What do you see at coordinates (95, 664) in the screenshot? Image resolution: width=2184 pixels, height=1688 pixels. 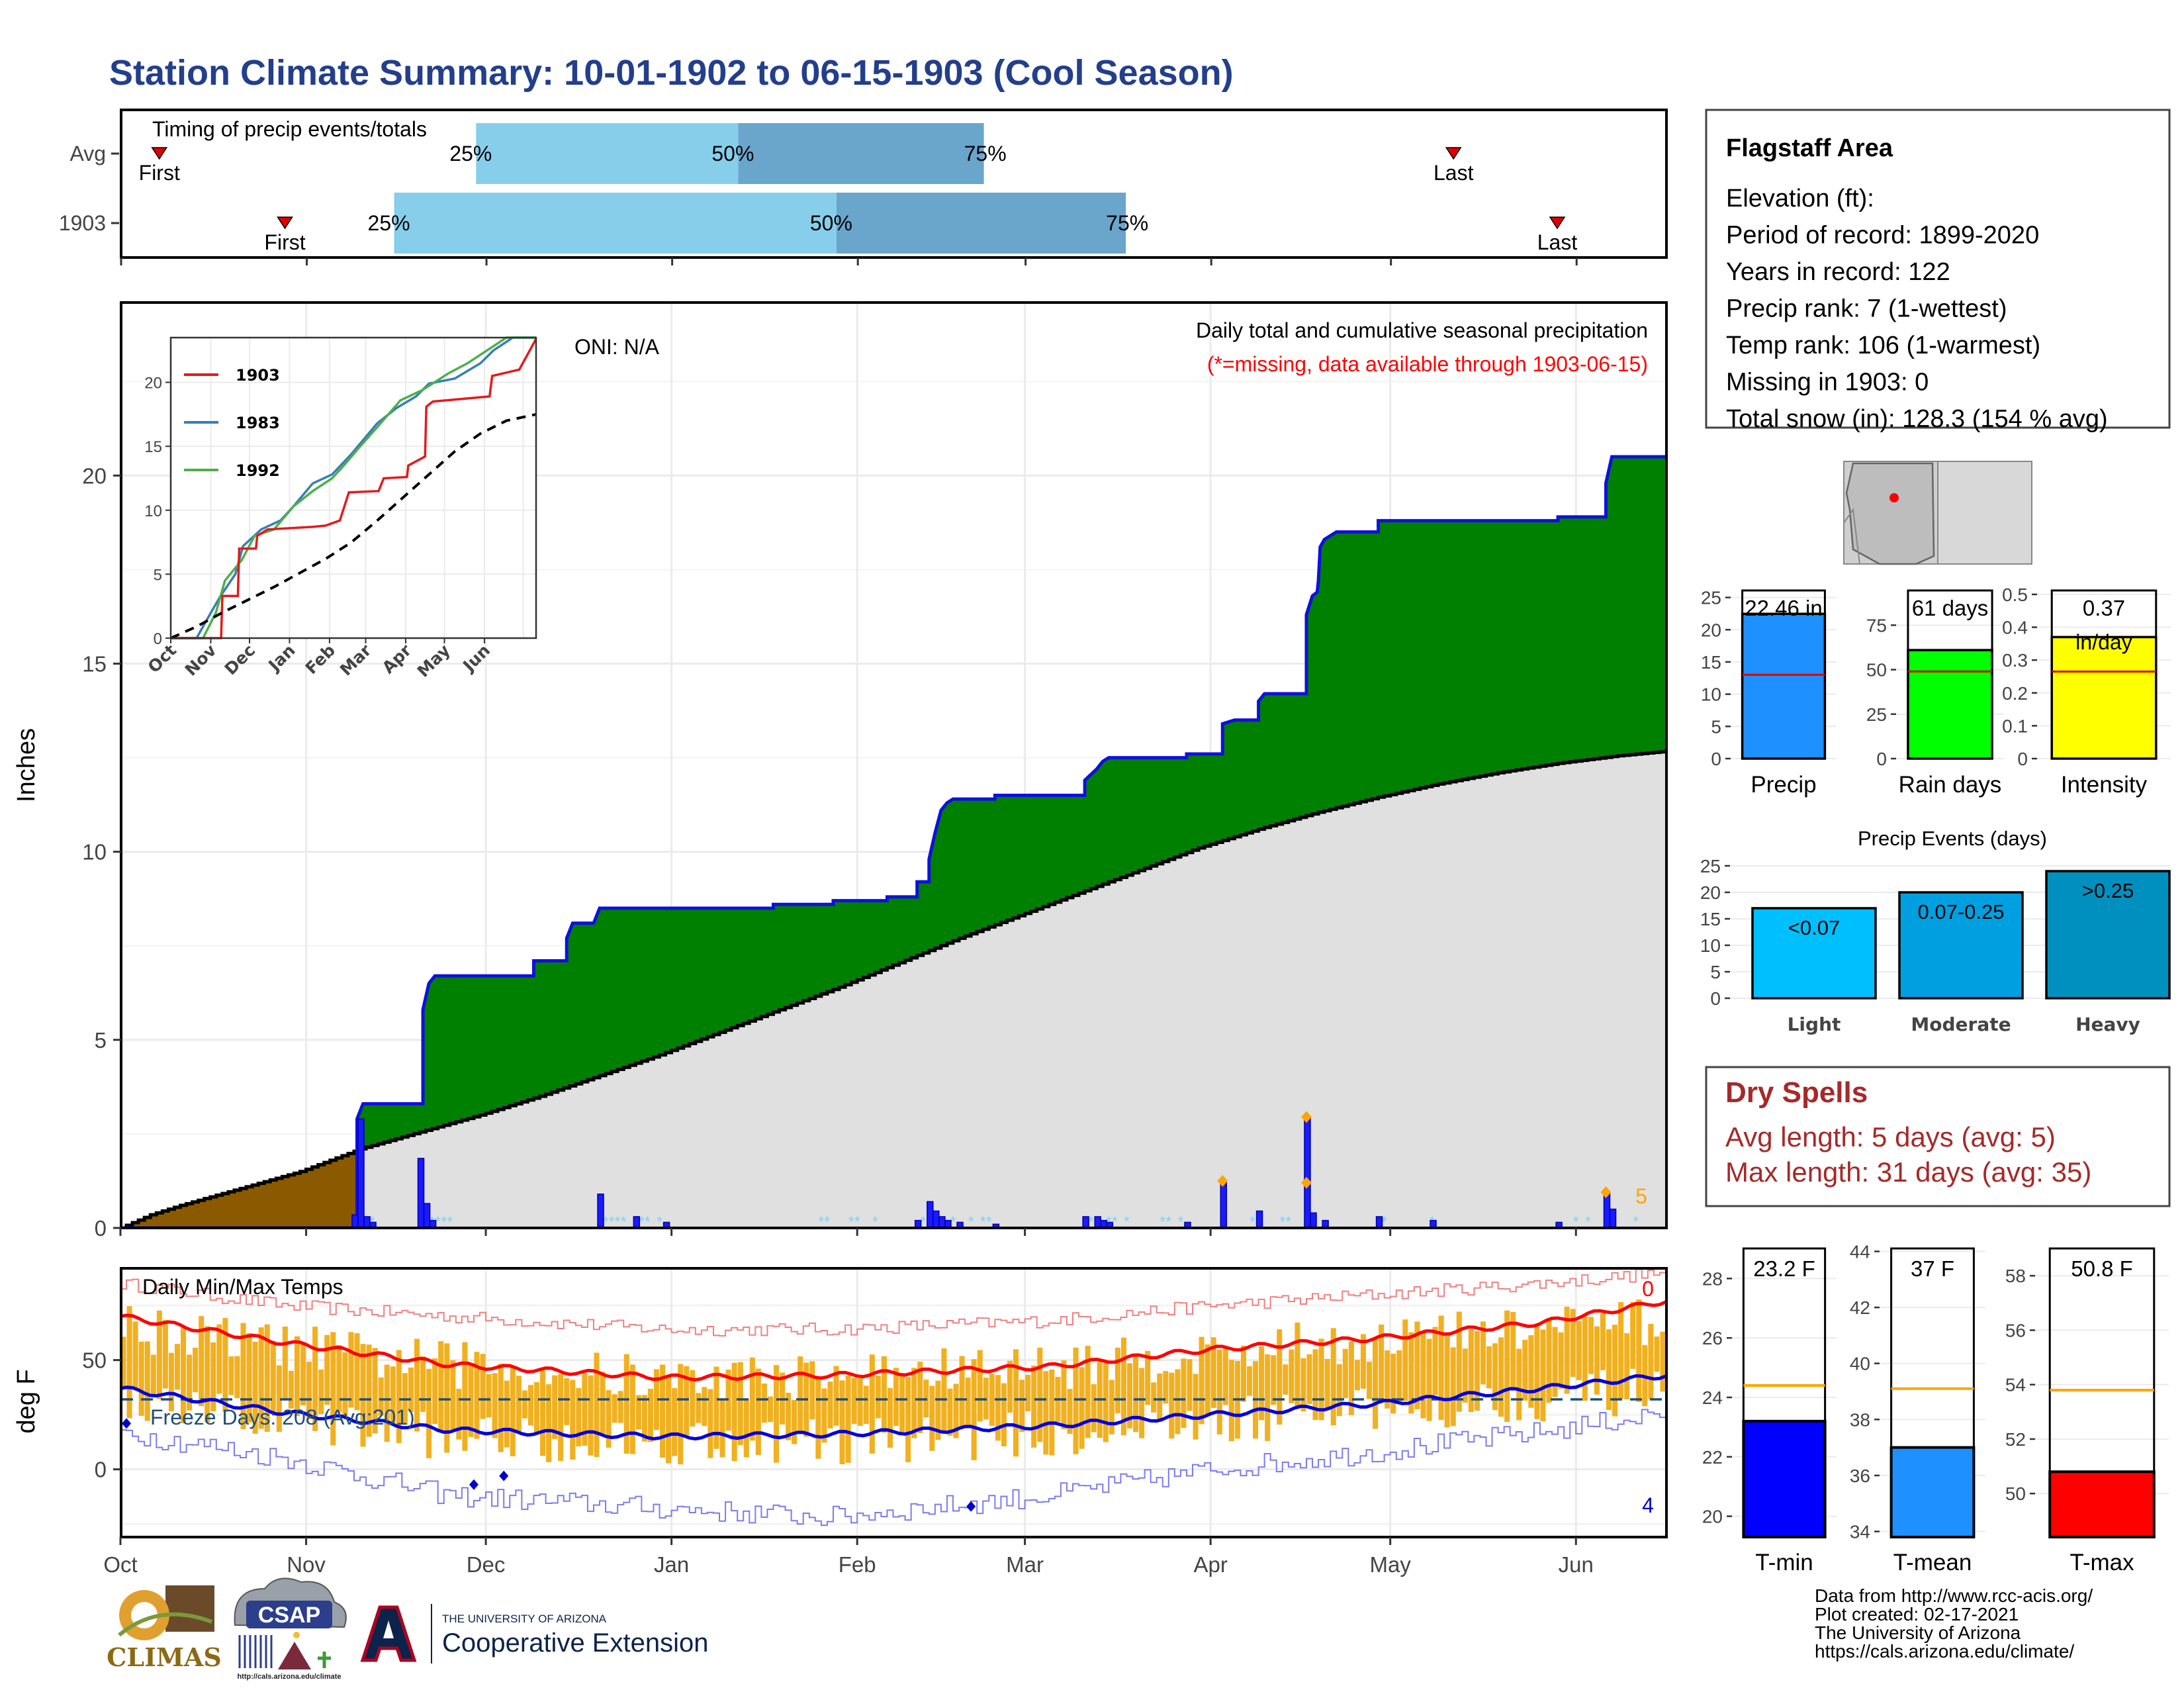 I see `y-tick-label: 15` at bounding box center [95, 664].